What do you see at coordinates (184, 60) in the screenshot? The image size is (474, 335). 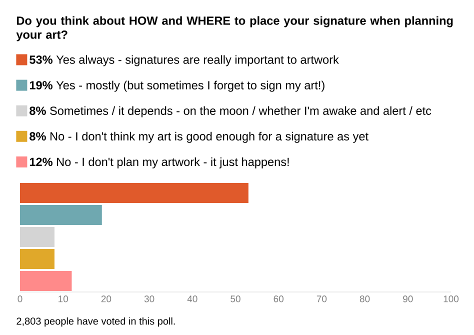 I see `legend-label: 53% Yes always - signatures are really important to artwork` at bounding box center [184, 60].